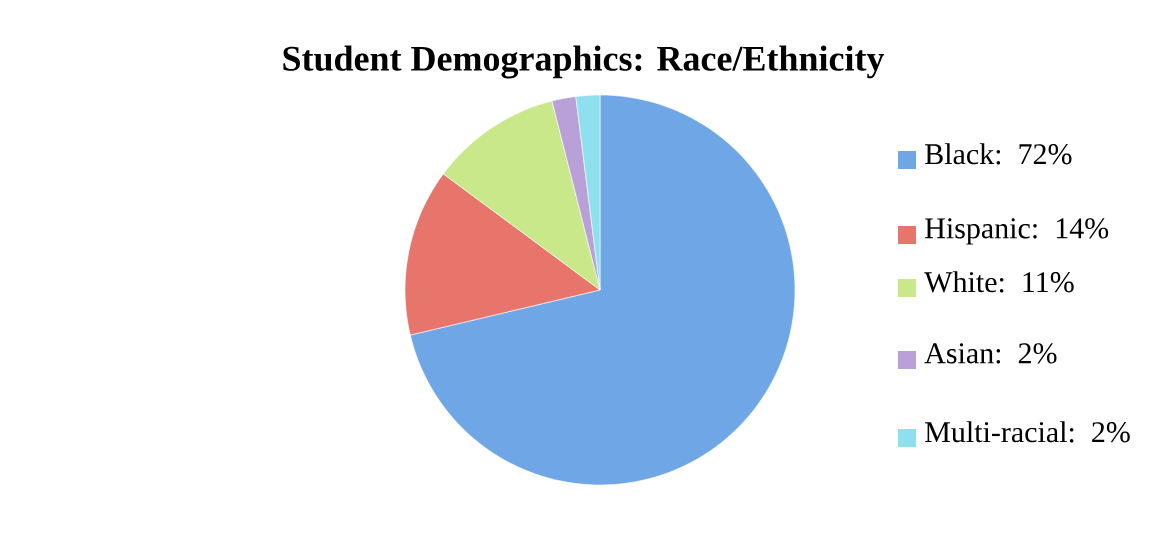 The height and width of the screenshot is (552, 1159). I want to click on legend-label: Hispanic: 14%, so click(1017, 231).